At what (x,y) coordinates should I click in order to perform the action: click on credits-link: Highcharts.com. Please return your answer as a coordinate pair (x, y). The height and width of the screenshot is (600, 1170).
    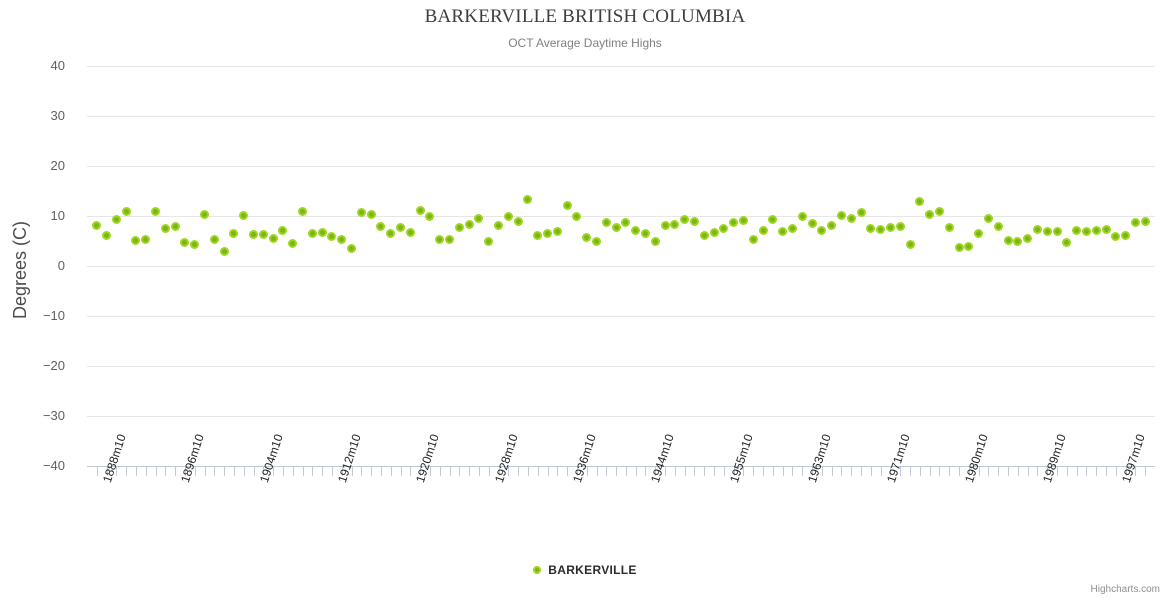
    Looking at the image, I should click on (1125, 589).